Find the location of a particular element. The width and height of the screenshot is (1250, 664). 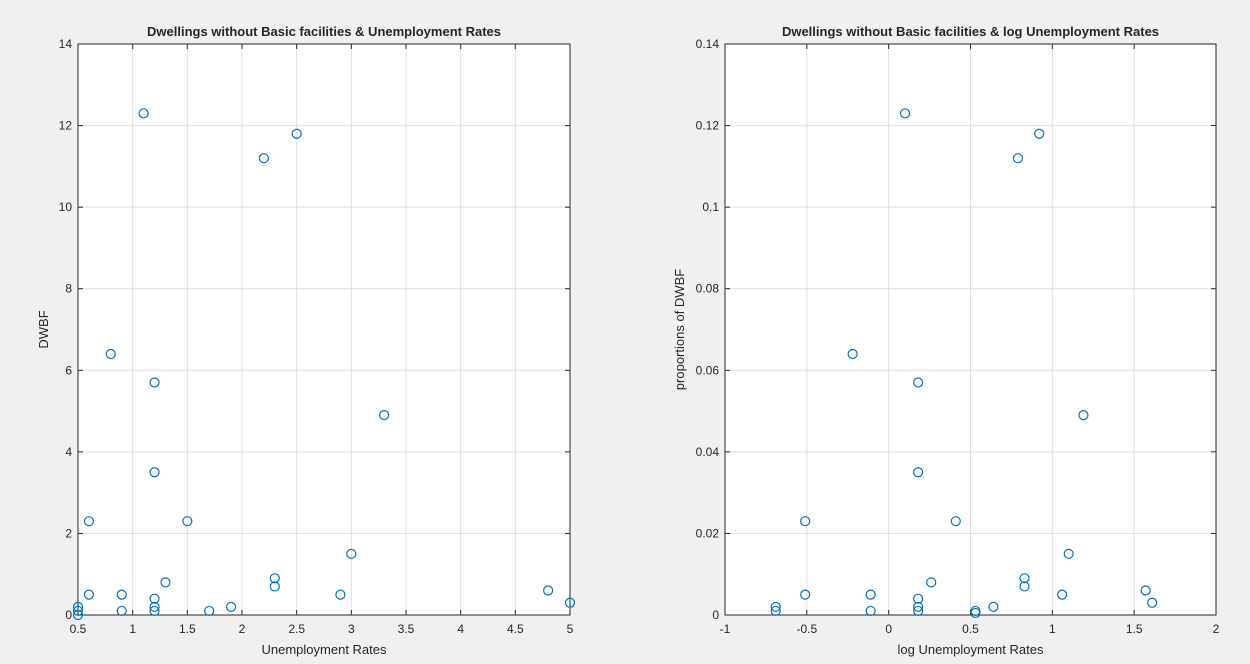

right-x-tick-label: 2 is located at coordinates (1216, 629).